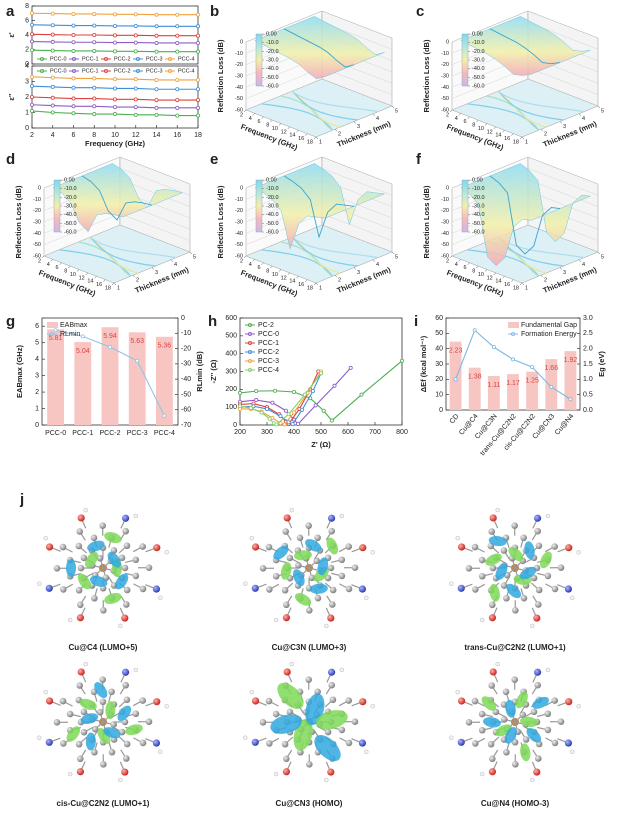 The height and width of the screenshot is (818, 618). I want to click on y-tick-label: 0, so click(27, 64).